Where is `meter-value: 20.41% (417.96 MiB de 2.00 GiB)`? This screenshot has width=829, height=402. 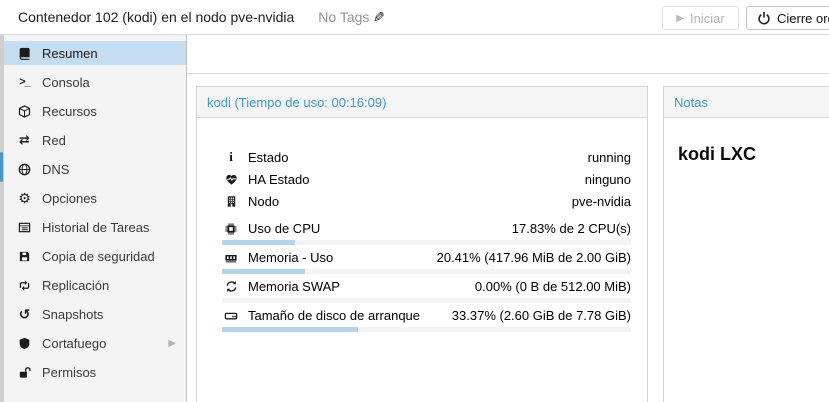 meter-value: 20.41% (417.96 MiB de 2.00 GiB) is located at coordinates (533, 257).